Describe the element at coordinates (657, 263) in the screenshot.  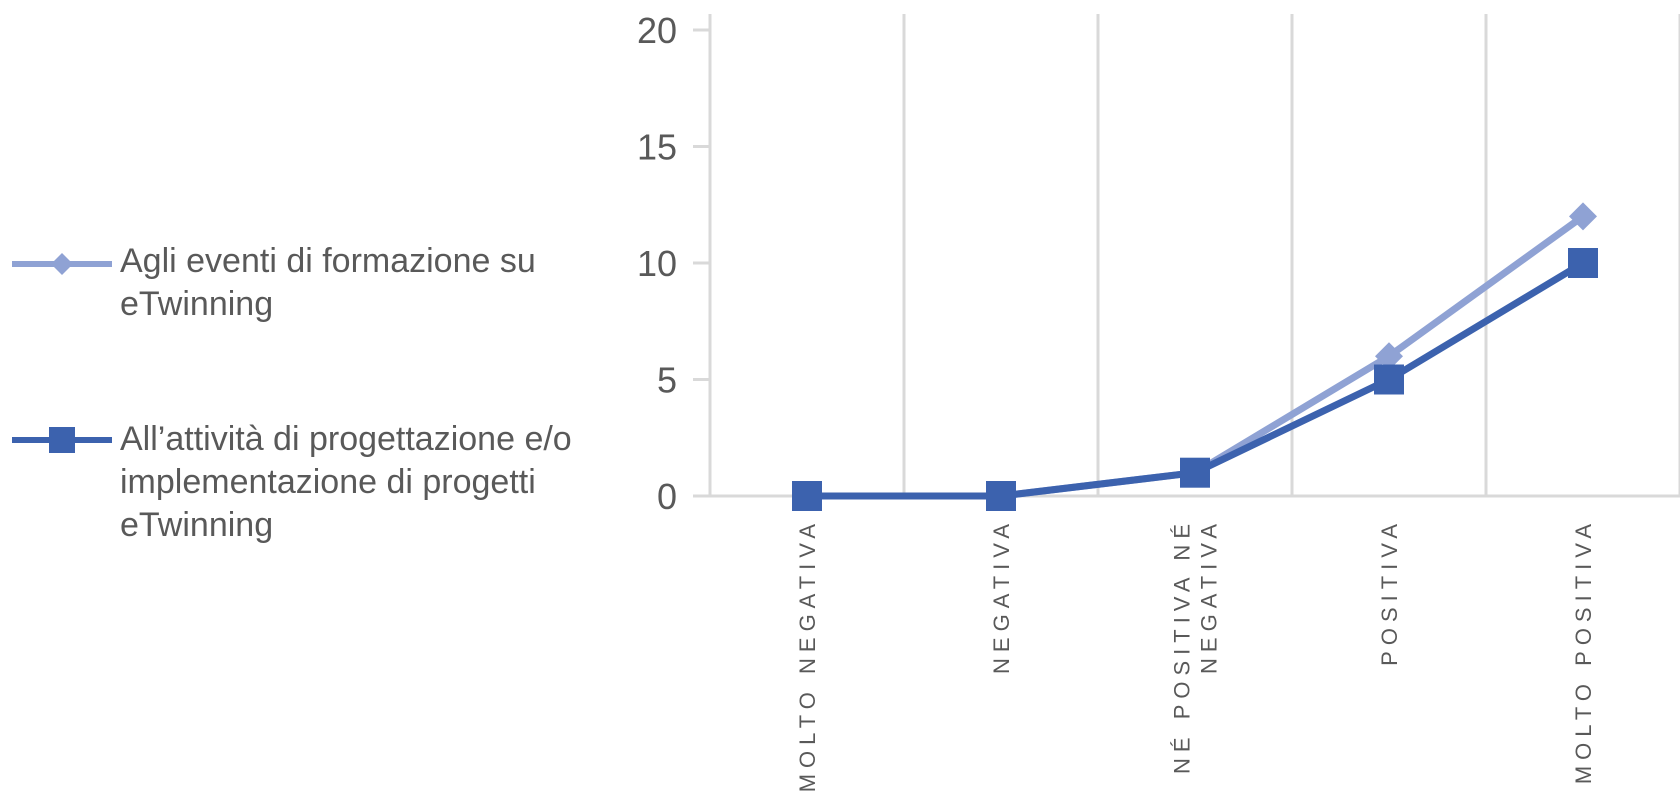
I see `y-tick-label: 10` at that location.